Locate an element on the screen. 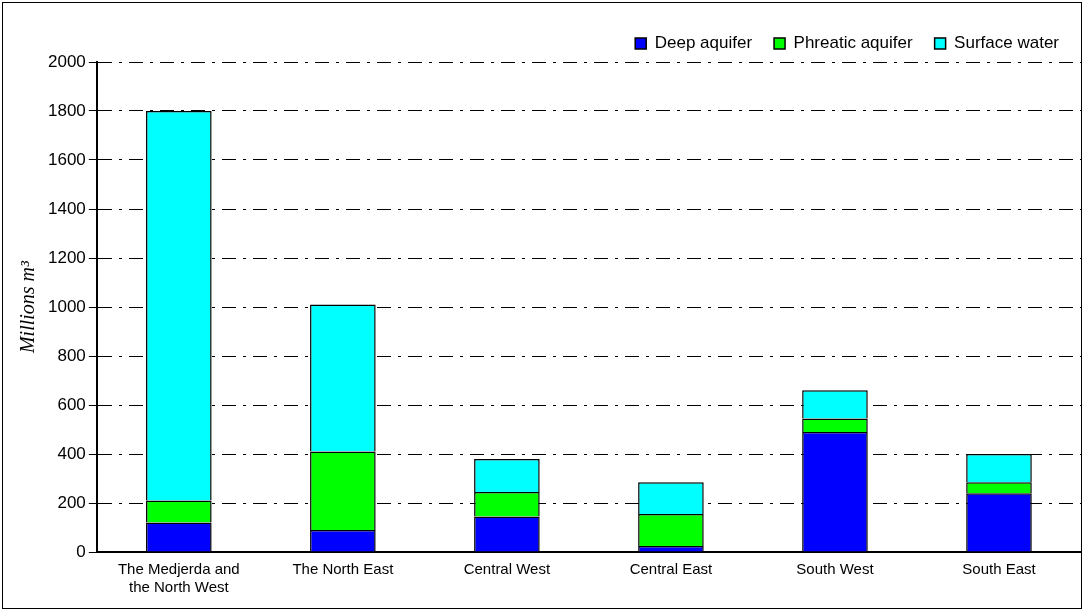 The height and width of the screenshot is (611, 1084). y-tick-label: 0 is located at coordinates (81, 551).